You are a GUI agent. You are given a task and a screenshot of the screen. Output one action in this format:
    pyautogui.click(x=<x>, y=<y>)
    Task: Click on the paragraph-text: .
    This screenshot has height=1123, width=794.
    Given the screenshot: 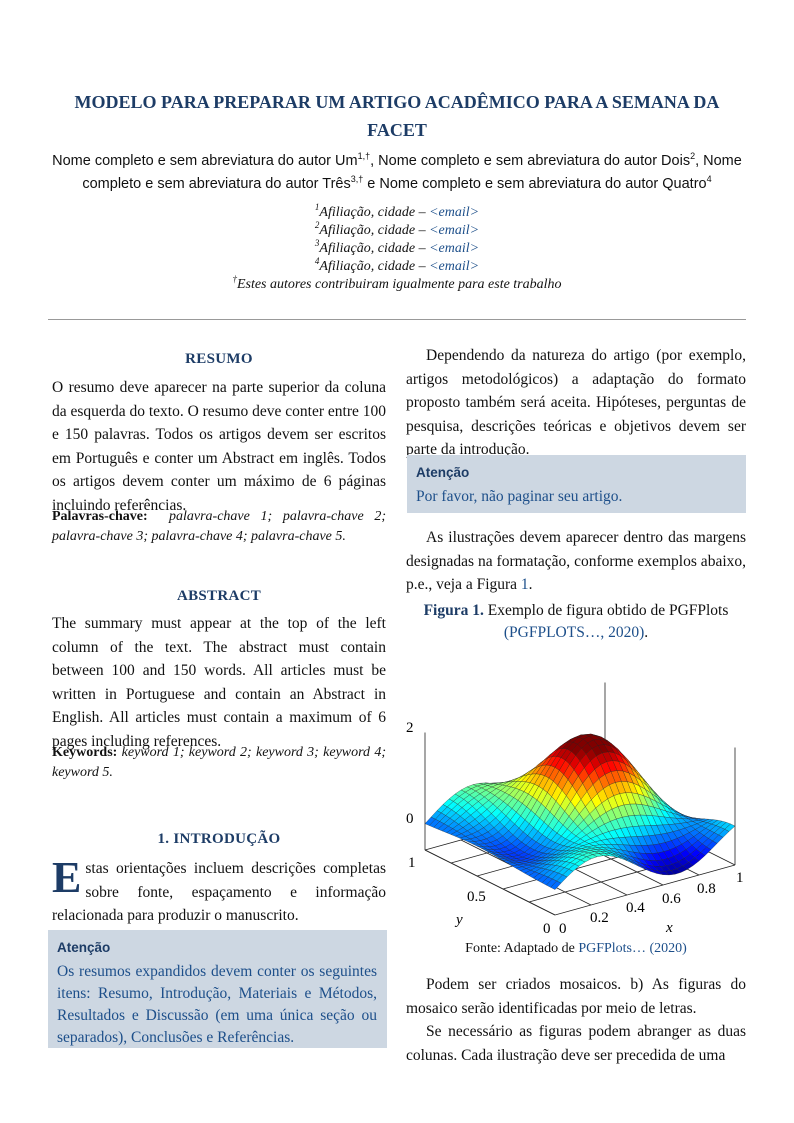 What is the action you would take?
    pyautogui.click(x=530, y=584)
    